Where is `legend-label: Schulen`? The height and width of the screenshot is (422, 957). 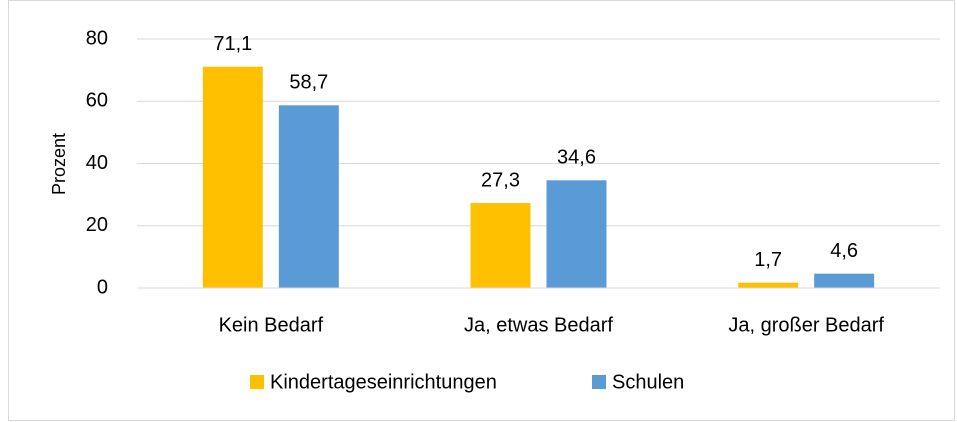 legend-label: Schulen is located at coordinates (648, 382).